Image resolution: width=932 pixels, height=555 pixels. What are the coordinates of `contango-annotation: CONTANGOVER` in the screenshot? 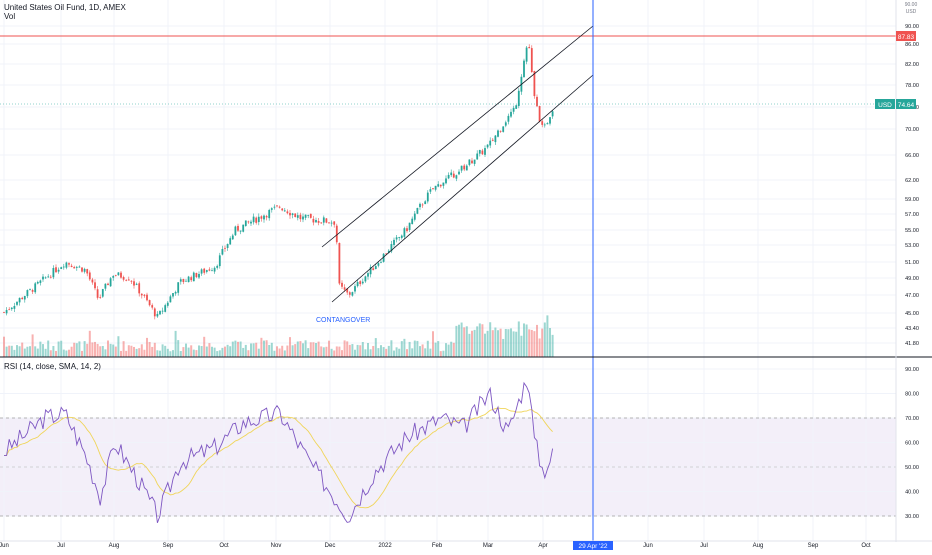 It's located at (343, 320).